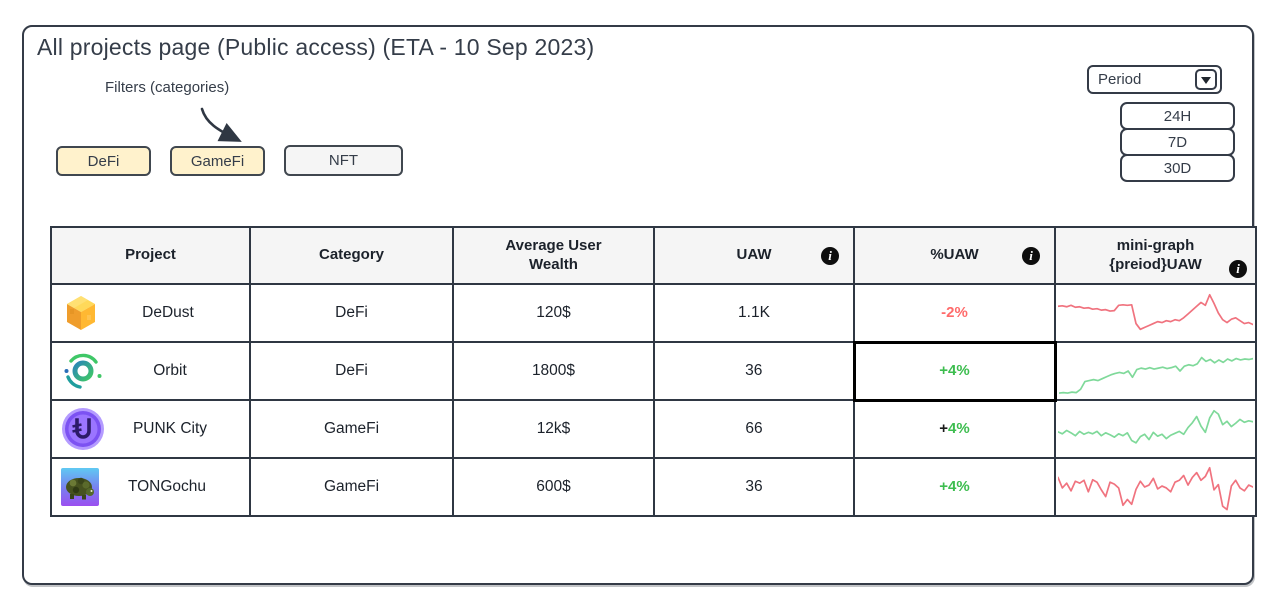  Describe the element at coordinates (167, 486) in the screenshot. I see `project-name: TONGochu` at that location.